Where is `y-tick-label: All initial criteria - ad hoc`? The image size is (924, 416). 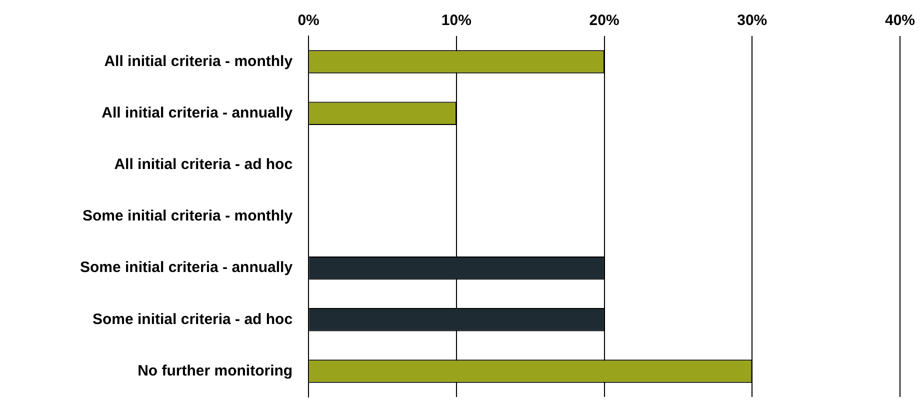
y-tick-label: All initial criteria - ad hoc is located at coordinates (203, 165).